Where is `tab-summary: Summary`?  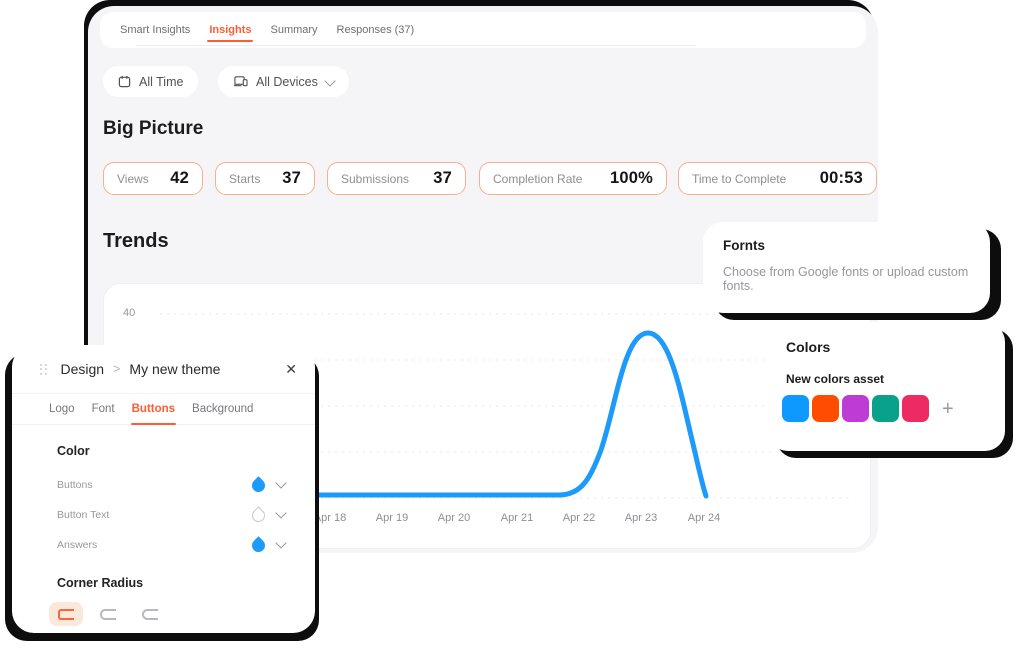 tab-summary: Summary is located at coordinates (294, 30).